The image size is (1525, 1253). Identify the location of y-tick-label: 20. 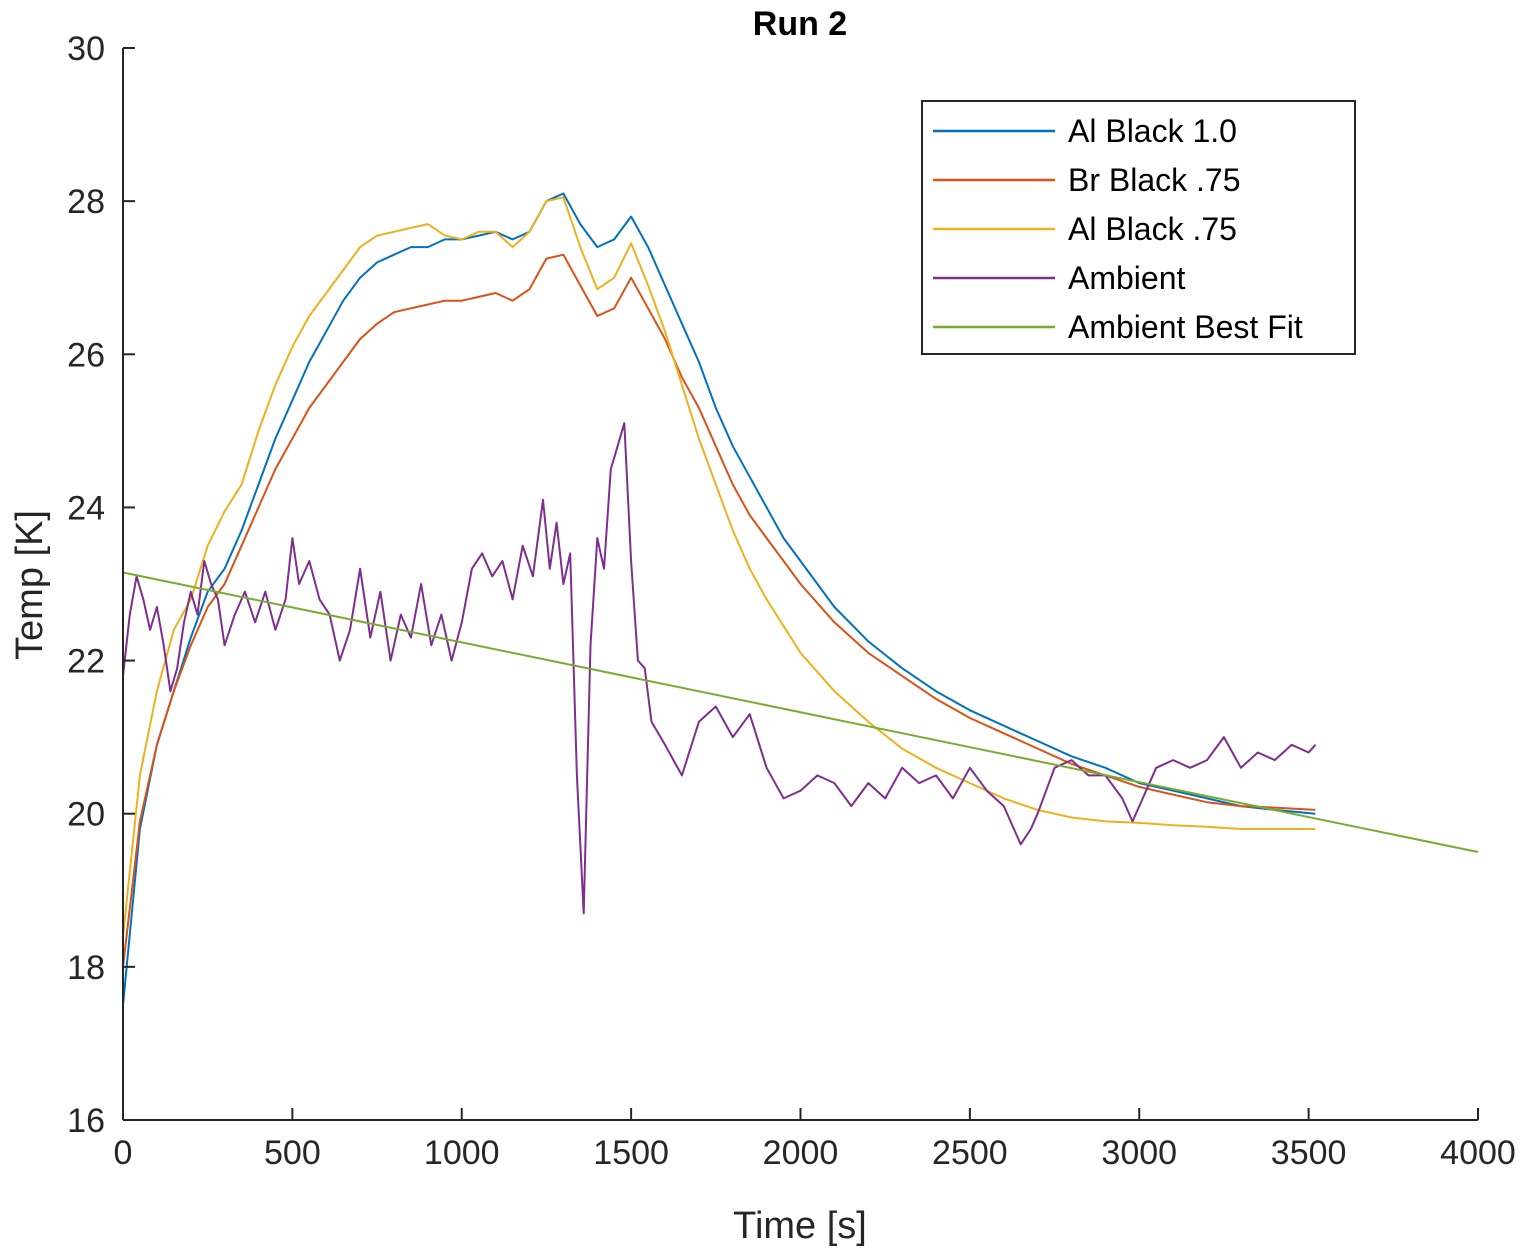
(86, 815).